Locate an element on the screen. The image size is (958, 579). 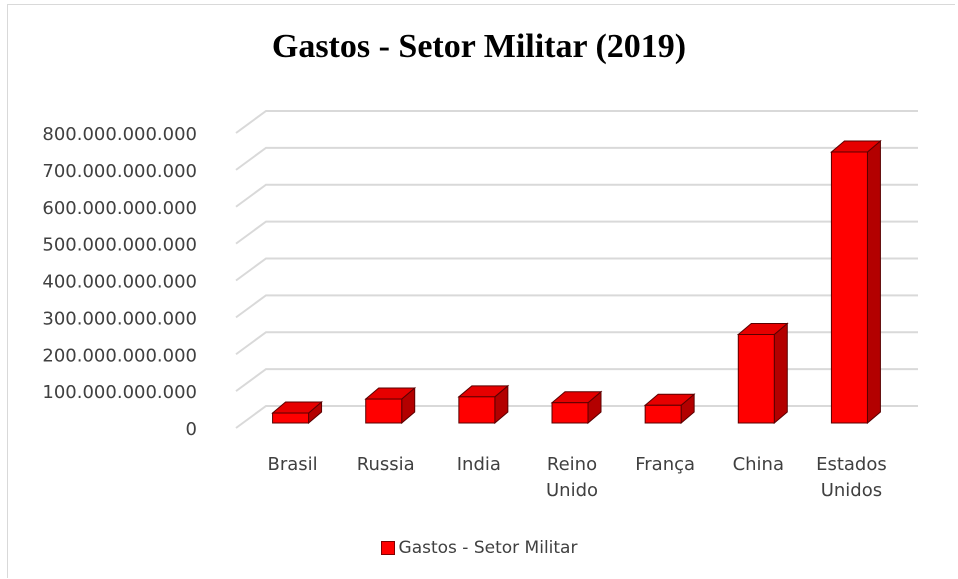
y-tick-label: 500.000.000.000 is located at coordinates (119, 245).